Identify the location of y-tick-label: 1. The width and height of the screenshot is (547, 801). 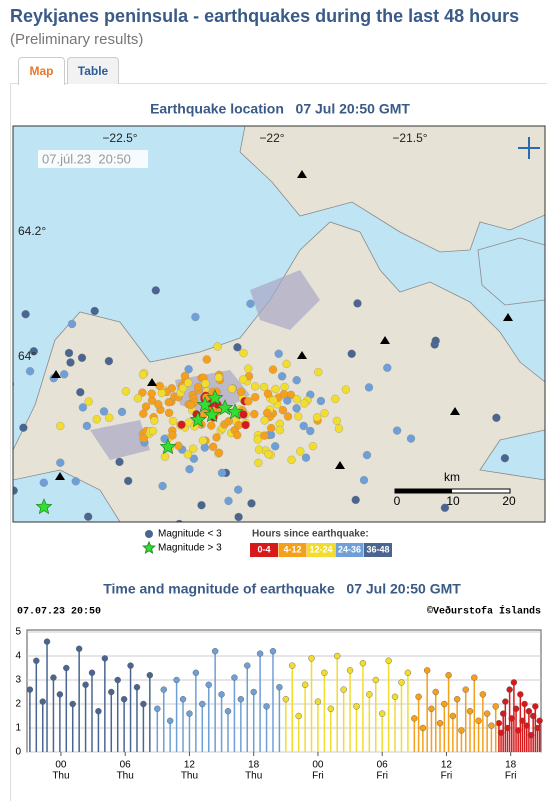
(18, 728).